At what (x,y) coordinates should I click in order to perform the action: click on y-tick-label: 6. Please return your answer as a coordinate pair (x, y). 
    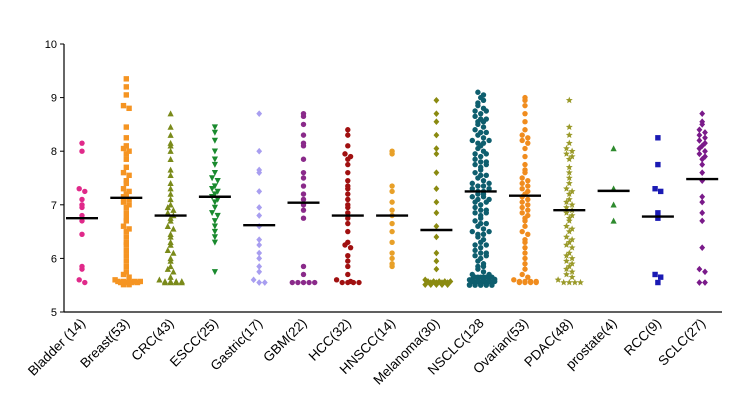
    Looking at the image, I should click on (54, 259).